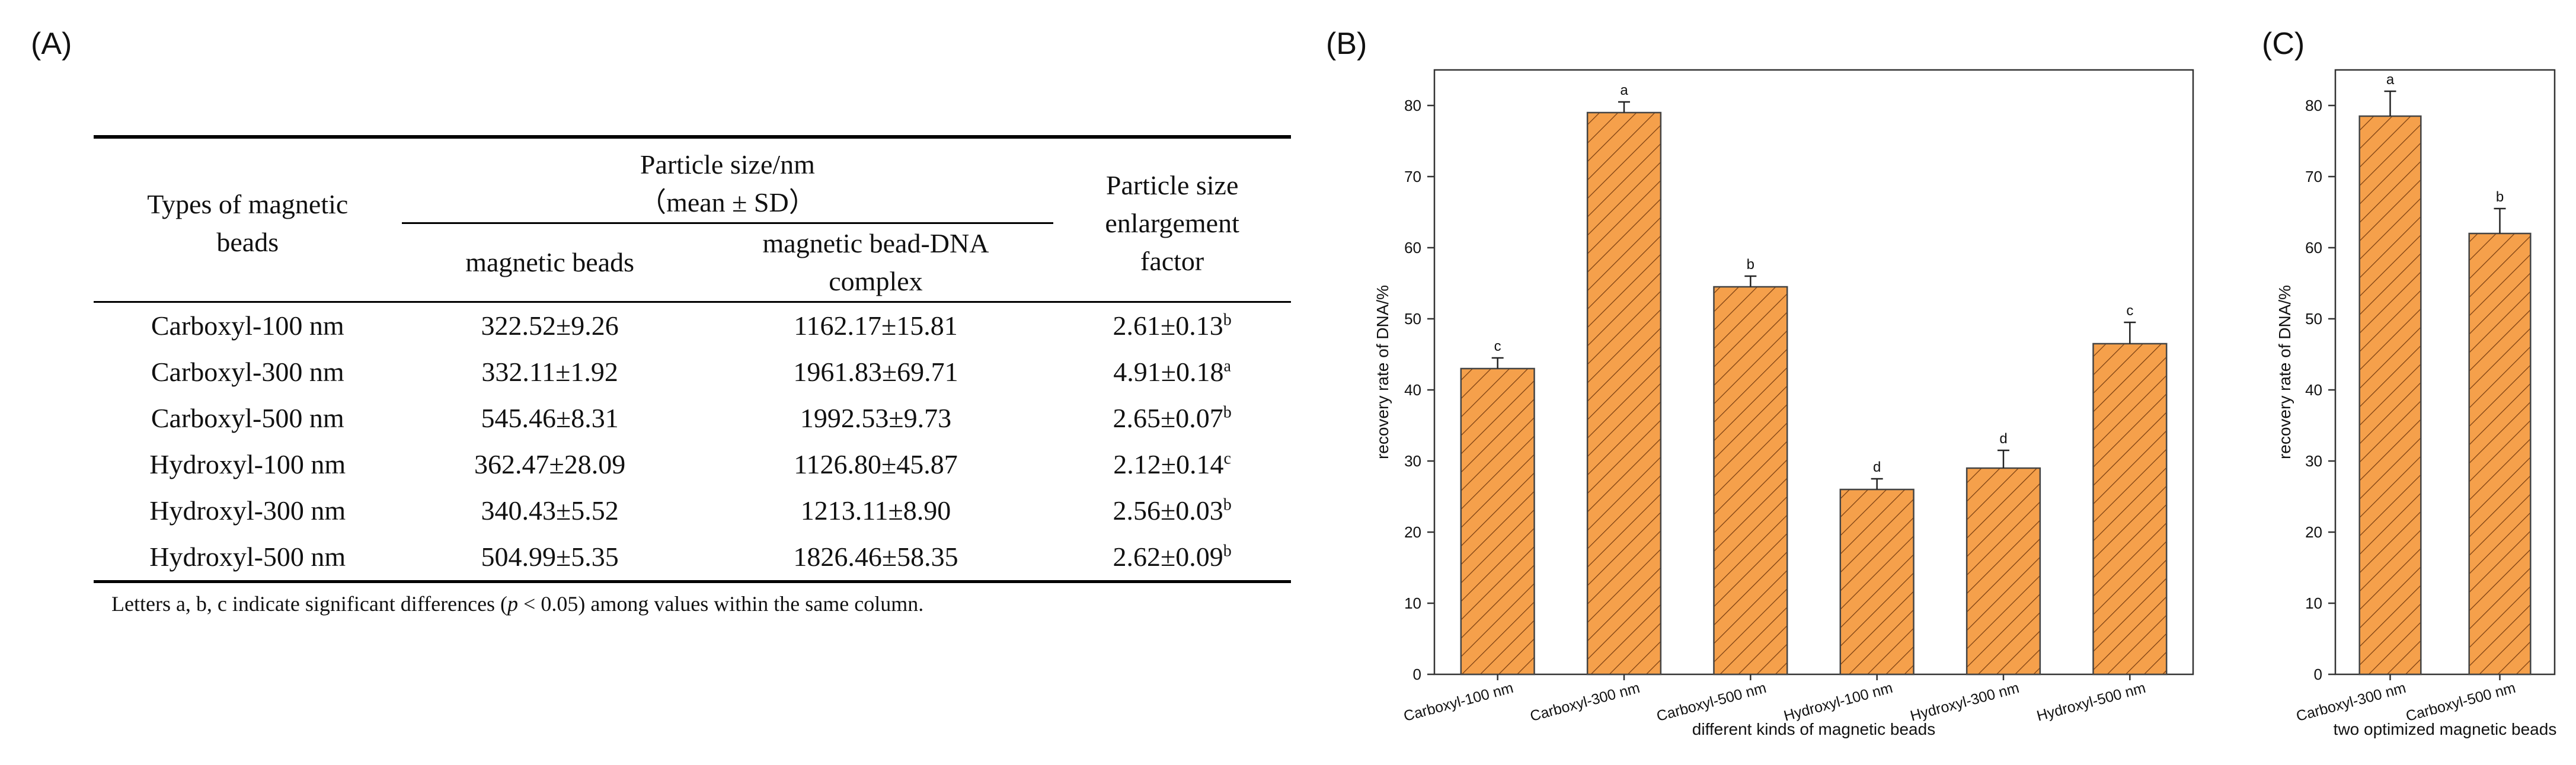 The image size is (2576, 765). What do you see at coordinates (550, 418) in the screenshot?
I see `cell-beads: 545.46±8.31` at bounding box center [550, 418].